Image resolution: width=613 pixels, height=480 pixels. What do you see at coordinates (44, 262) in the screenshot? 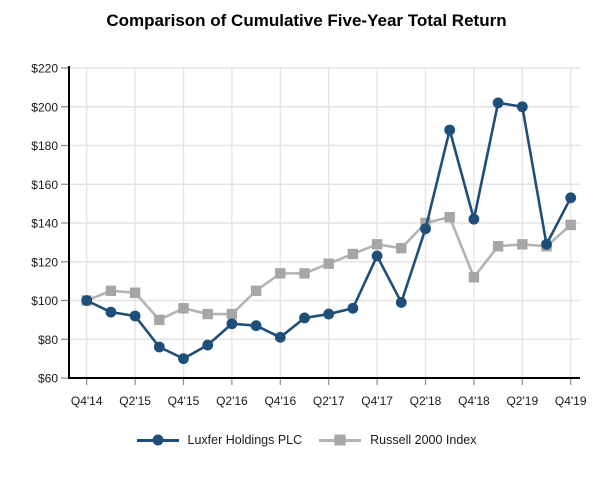
I see `y-axis-label: $120` at bounding box center [44, 262].